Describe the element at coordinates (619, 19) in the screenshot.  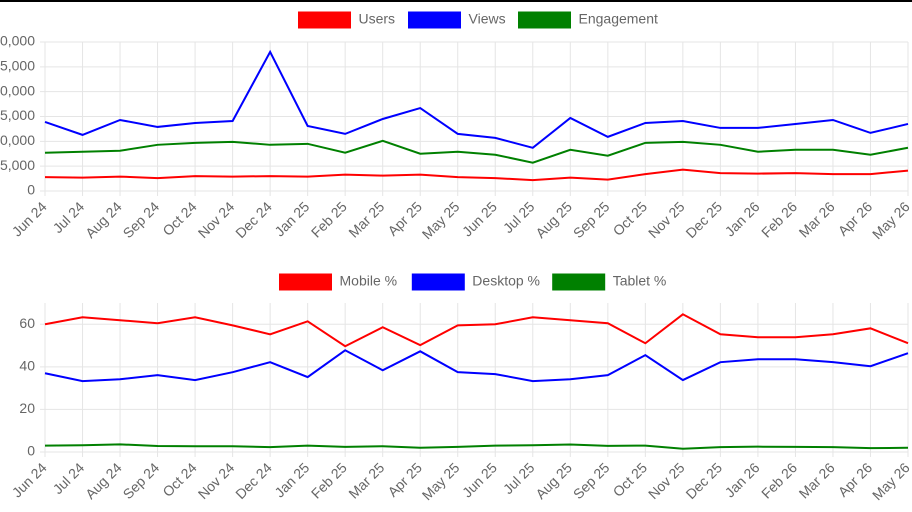
I see `legend-label: Engagement` at that location.